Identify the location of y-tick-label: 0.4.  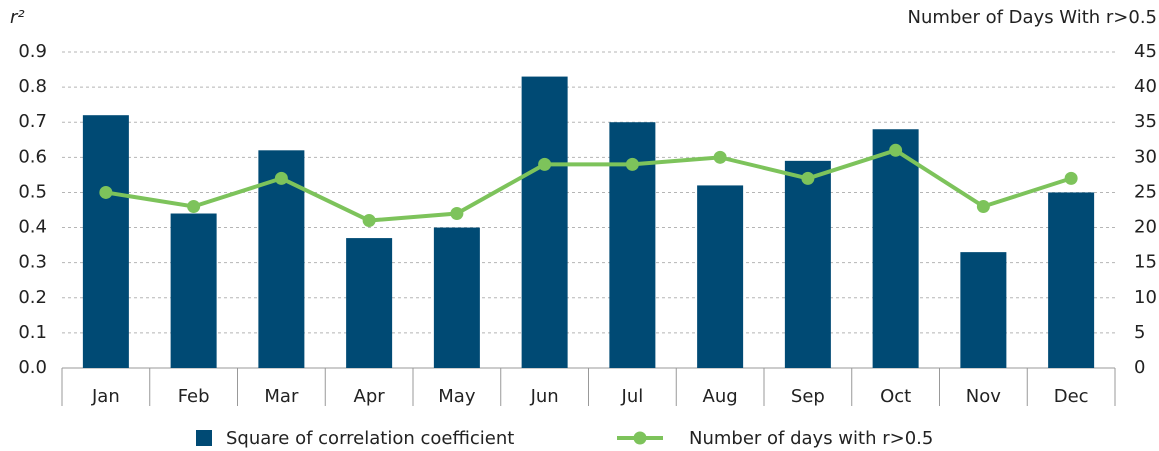
(32, 227).